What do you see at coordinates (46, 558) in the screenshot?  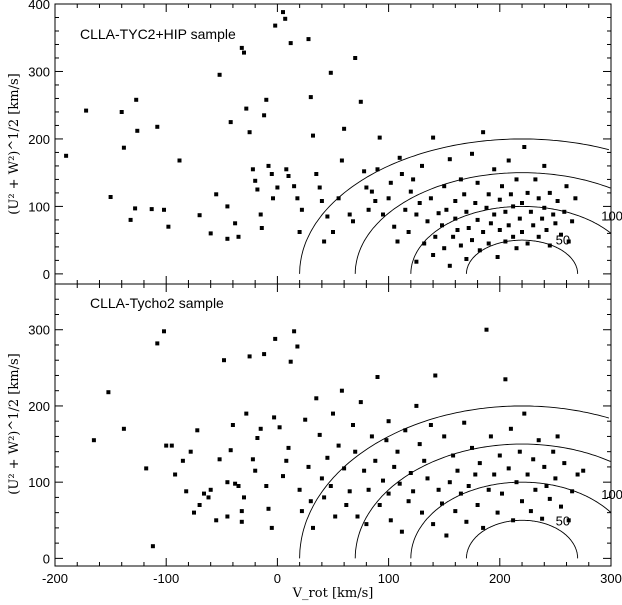 I see `y-tick-label: 0` at bounding box center [46, 558].